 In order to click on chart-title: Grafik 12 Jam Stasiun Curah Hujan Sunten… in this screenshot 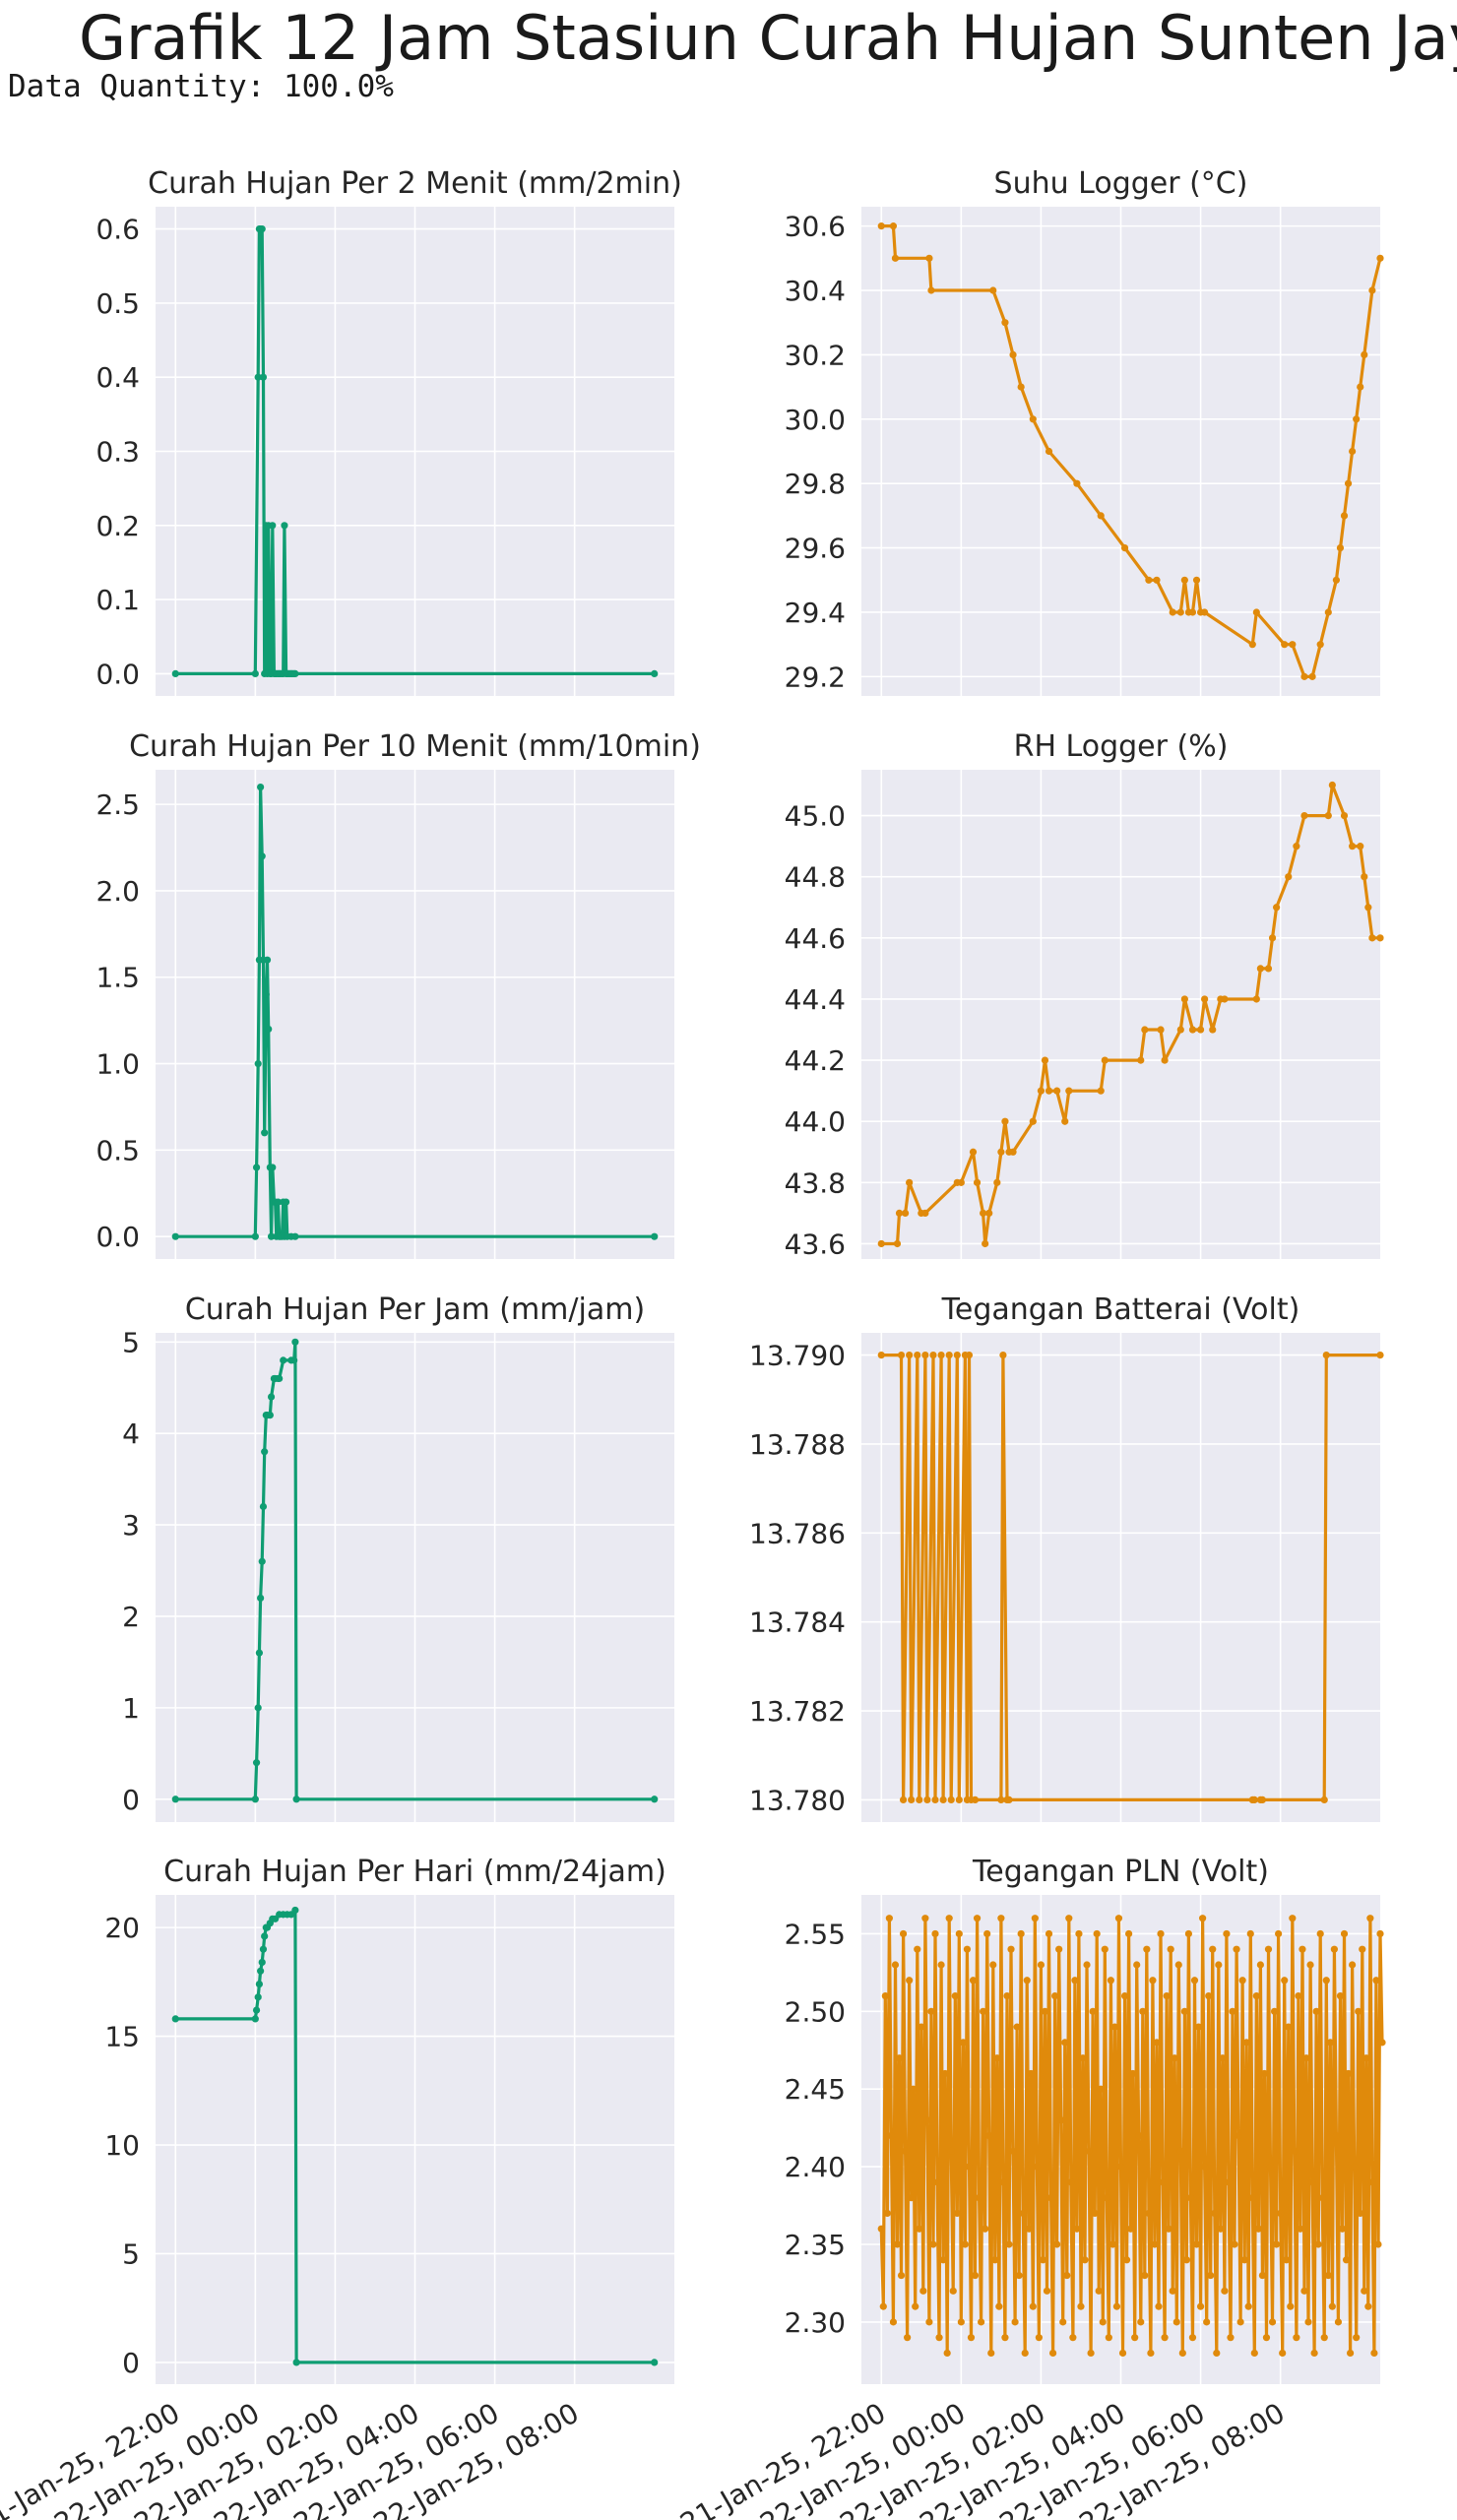, I will do `click(768, 38)`.